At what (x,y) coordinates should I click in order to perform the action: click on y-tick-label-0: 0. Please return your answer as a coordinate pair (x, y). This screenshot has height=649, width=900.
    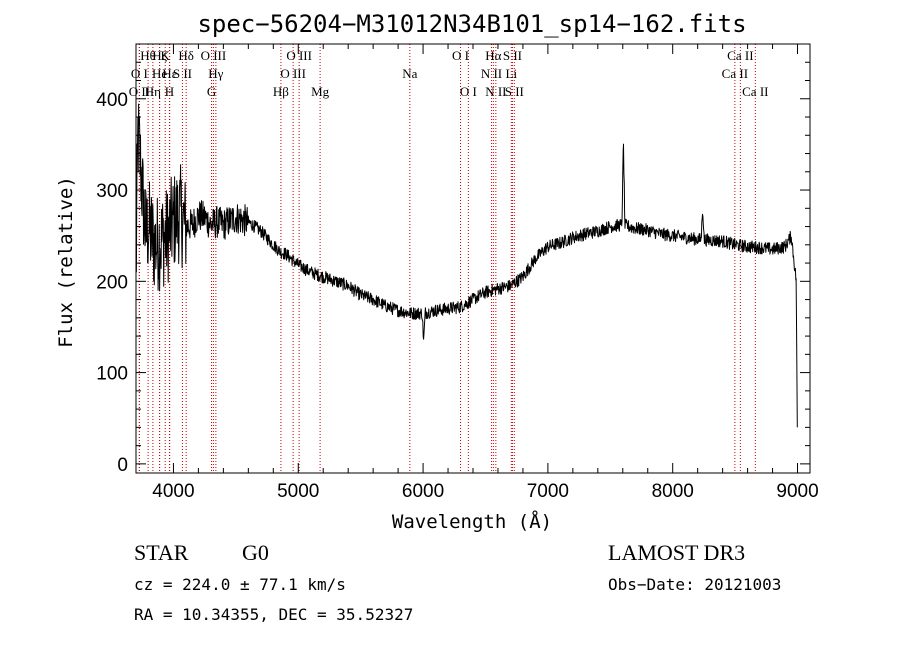
    Looking at the image, I should click on (122, 465).